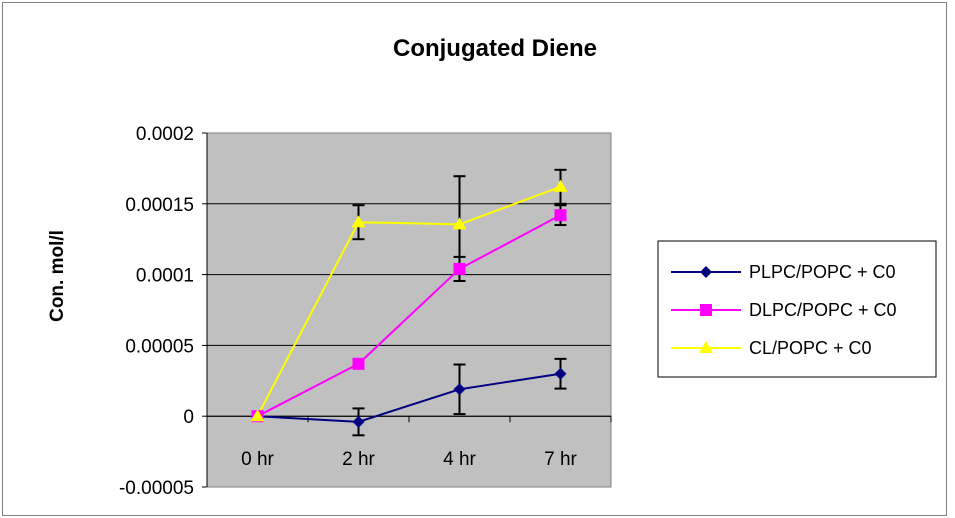 Image resolution: width=955 pixels, height=518 pixels. What do you see at coordinates (409, 459) in the screenshot?
I see `x-tick-labels: 0 hr 2 hr 4 hr 7 hr` at bounding box center [409, 459].